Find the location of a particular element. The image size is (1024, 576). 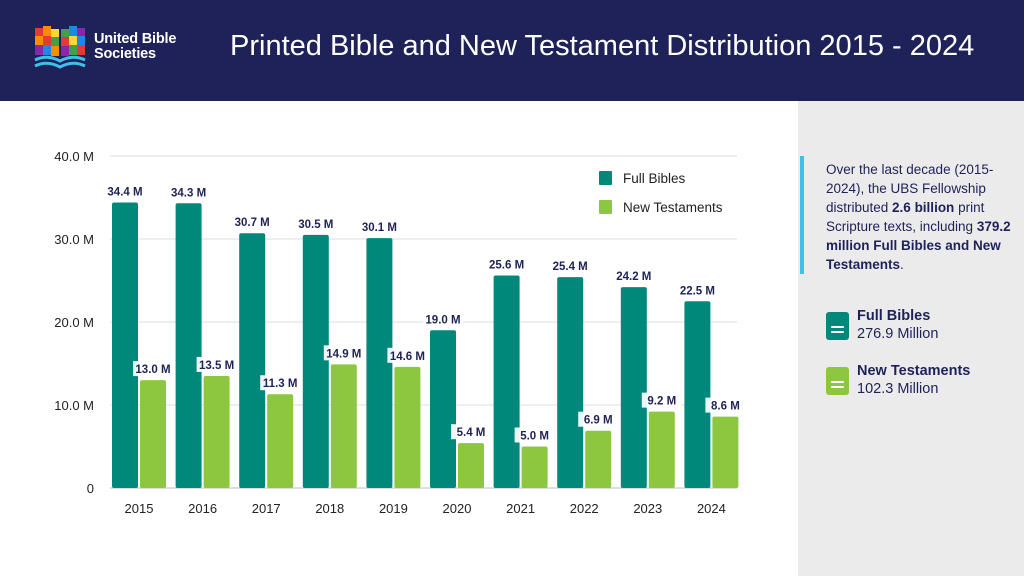

summary-text-2: print Scripture texts, including is located at coordinates (905, 217).